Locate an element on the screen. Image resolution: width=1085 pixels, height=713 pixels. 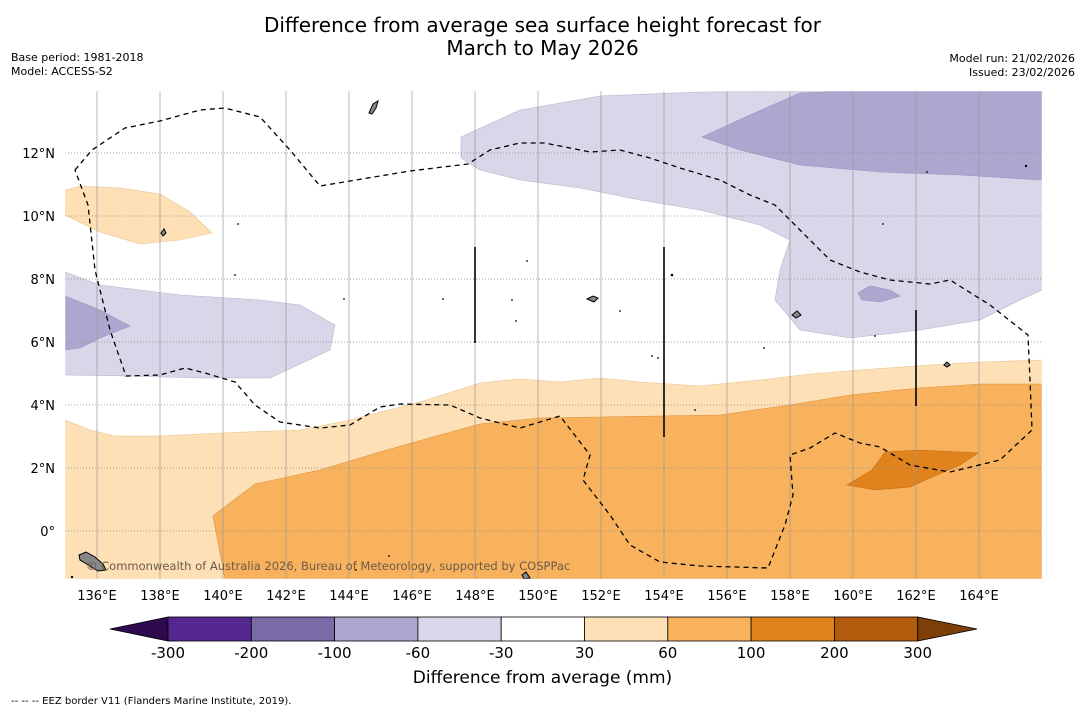
contour-pos30-northwest is located at coordinates (139, 215).